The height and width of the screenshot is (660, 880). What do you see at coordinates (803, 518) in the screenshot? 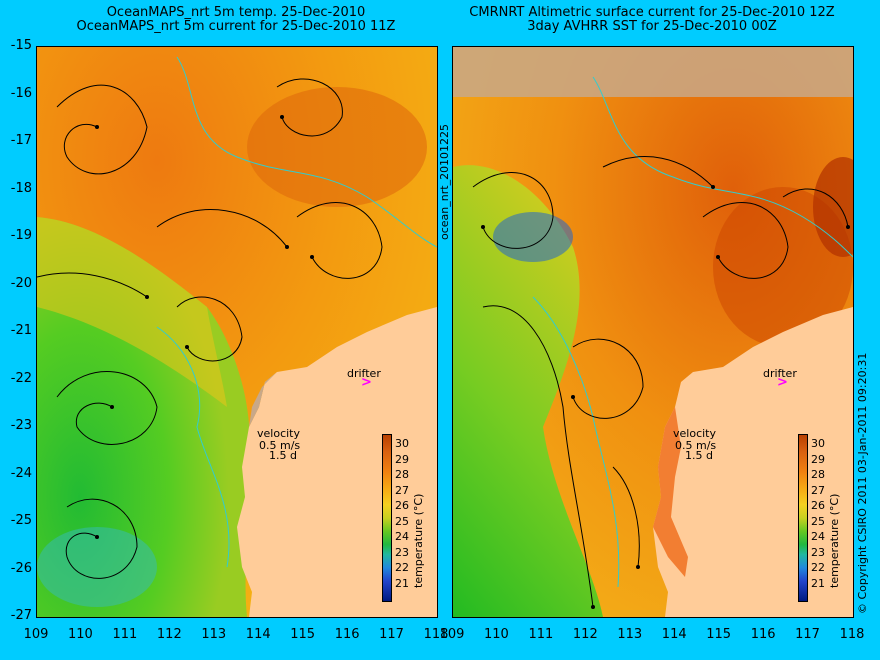
I see `right-colorbar` at bounding box center [803, 518].